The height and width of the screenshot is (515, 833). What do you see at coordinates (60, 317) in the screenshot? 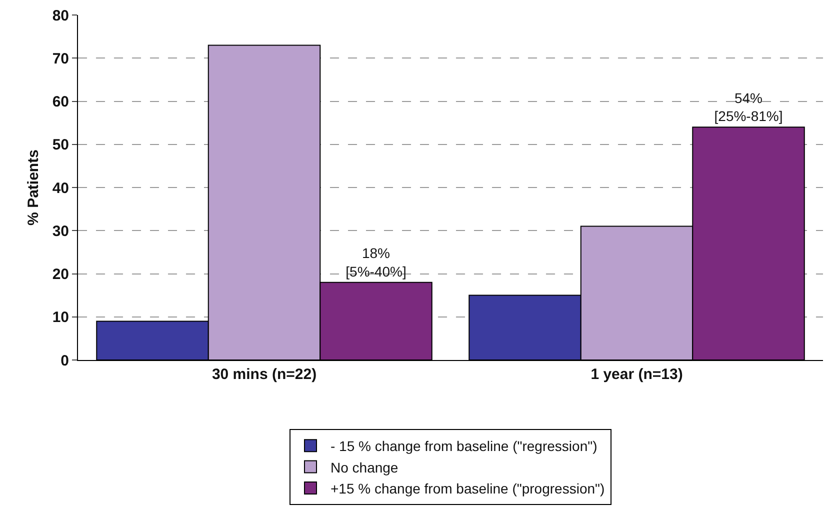
I see `y-tick-label: 10` at bounding box center [60, 317].